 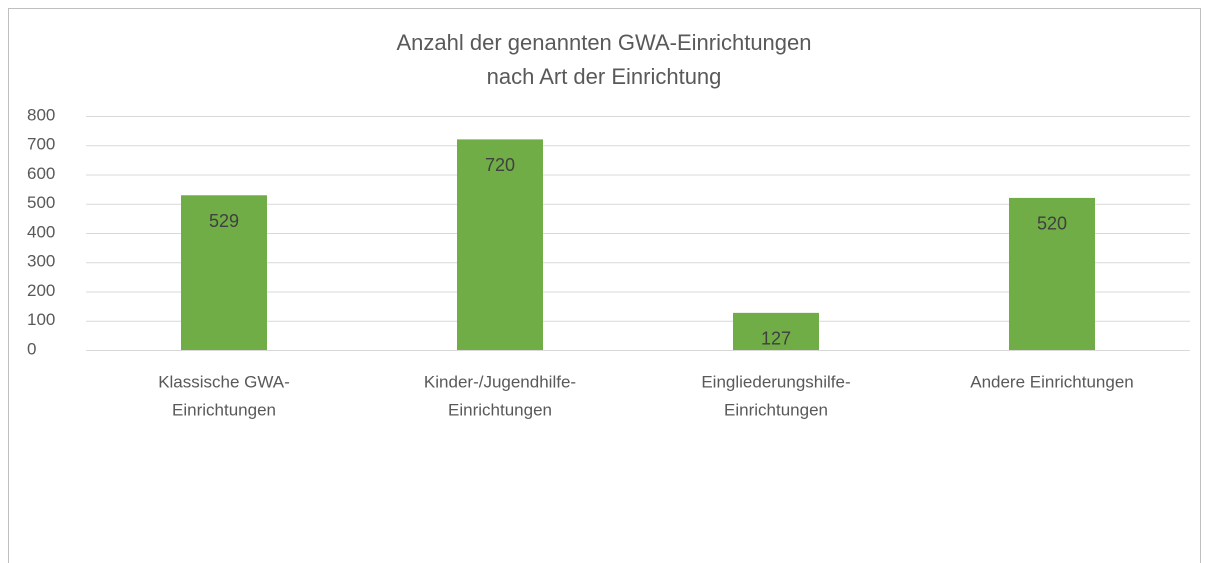 I want to click on y-tick-label: 500, so click(x=41, y=202).